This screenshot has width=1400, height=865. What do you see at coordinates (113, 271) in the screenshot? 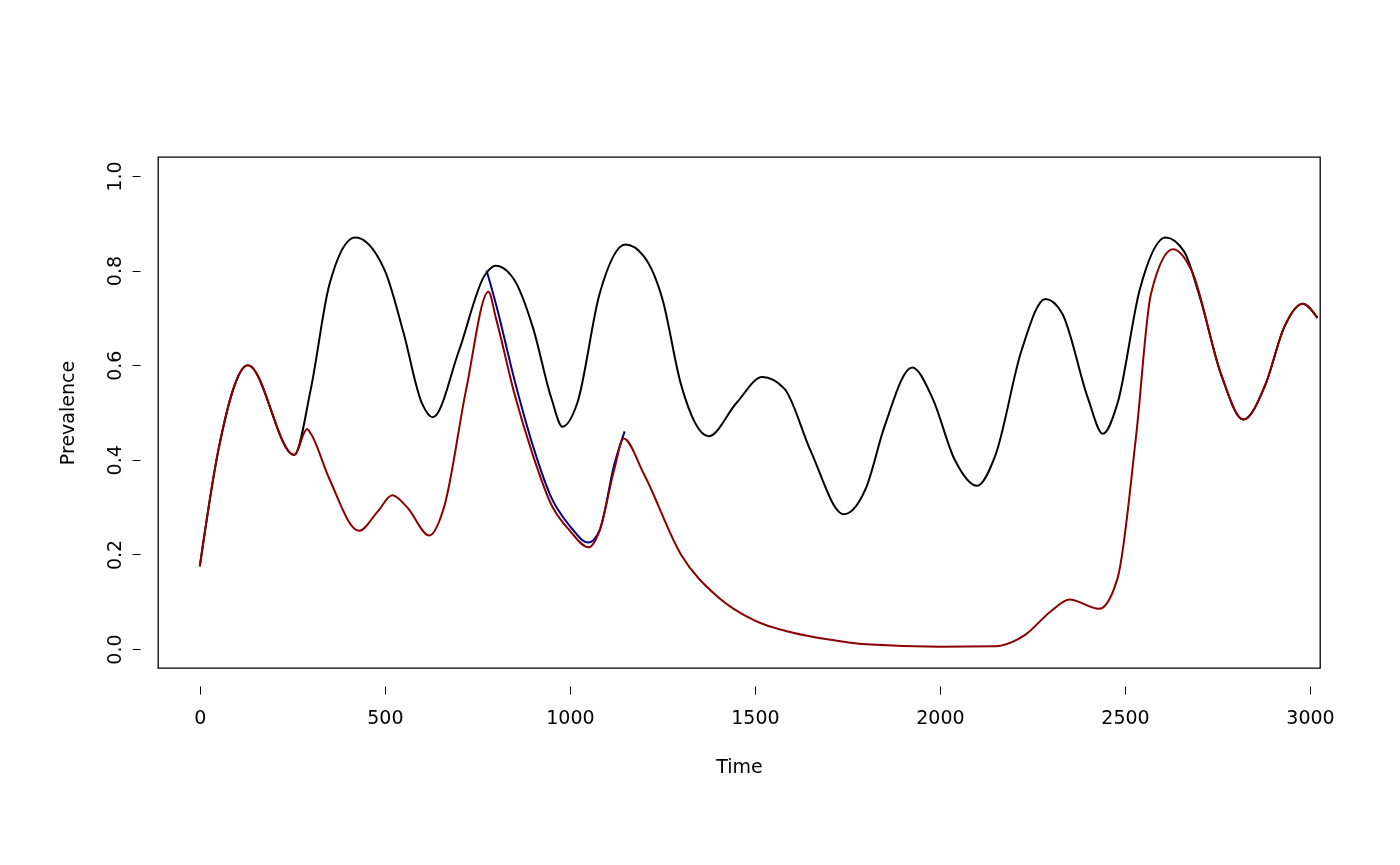
I see `y-tick-label: 0.8` at bounding box center [113, 271].